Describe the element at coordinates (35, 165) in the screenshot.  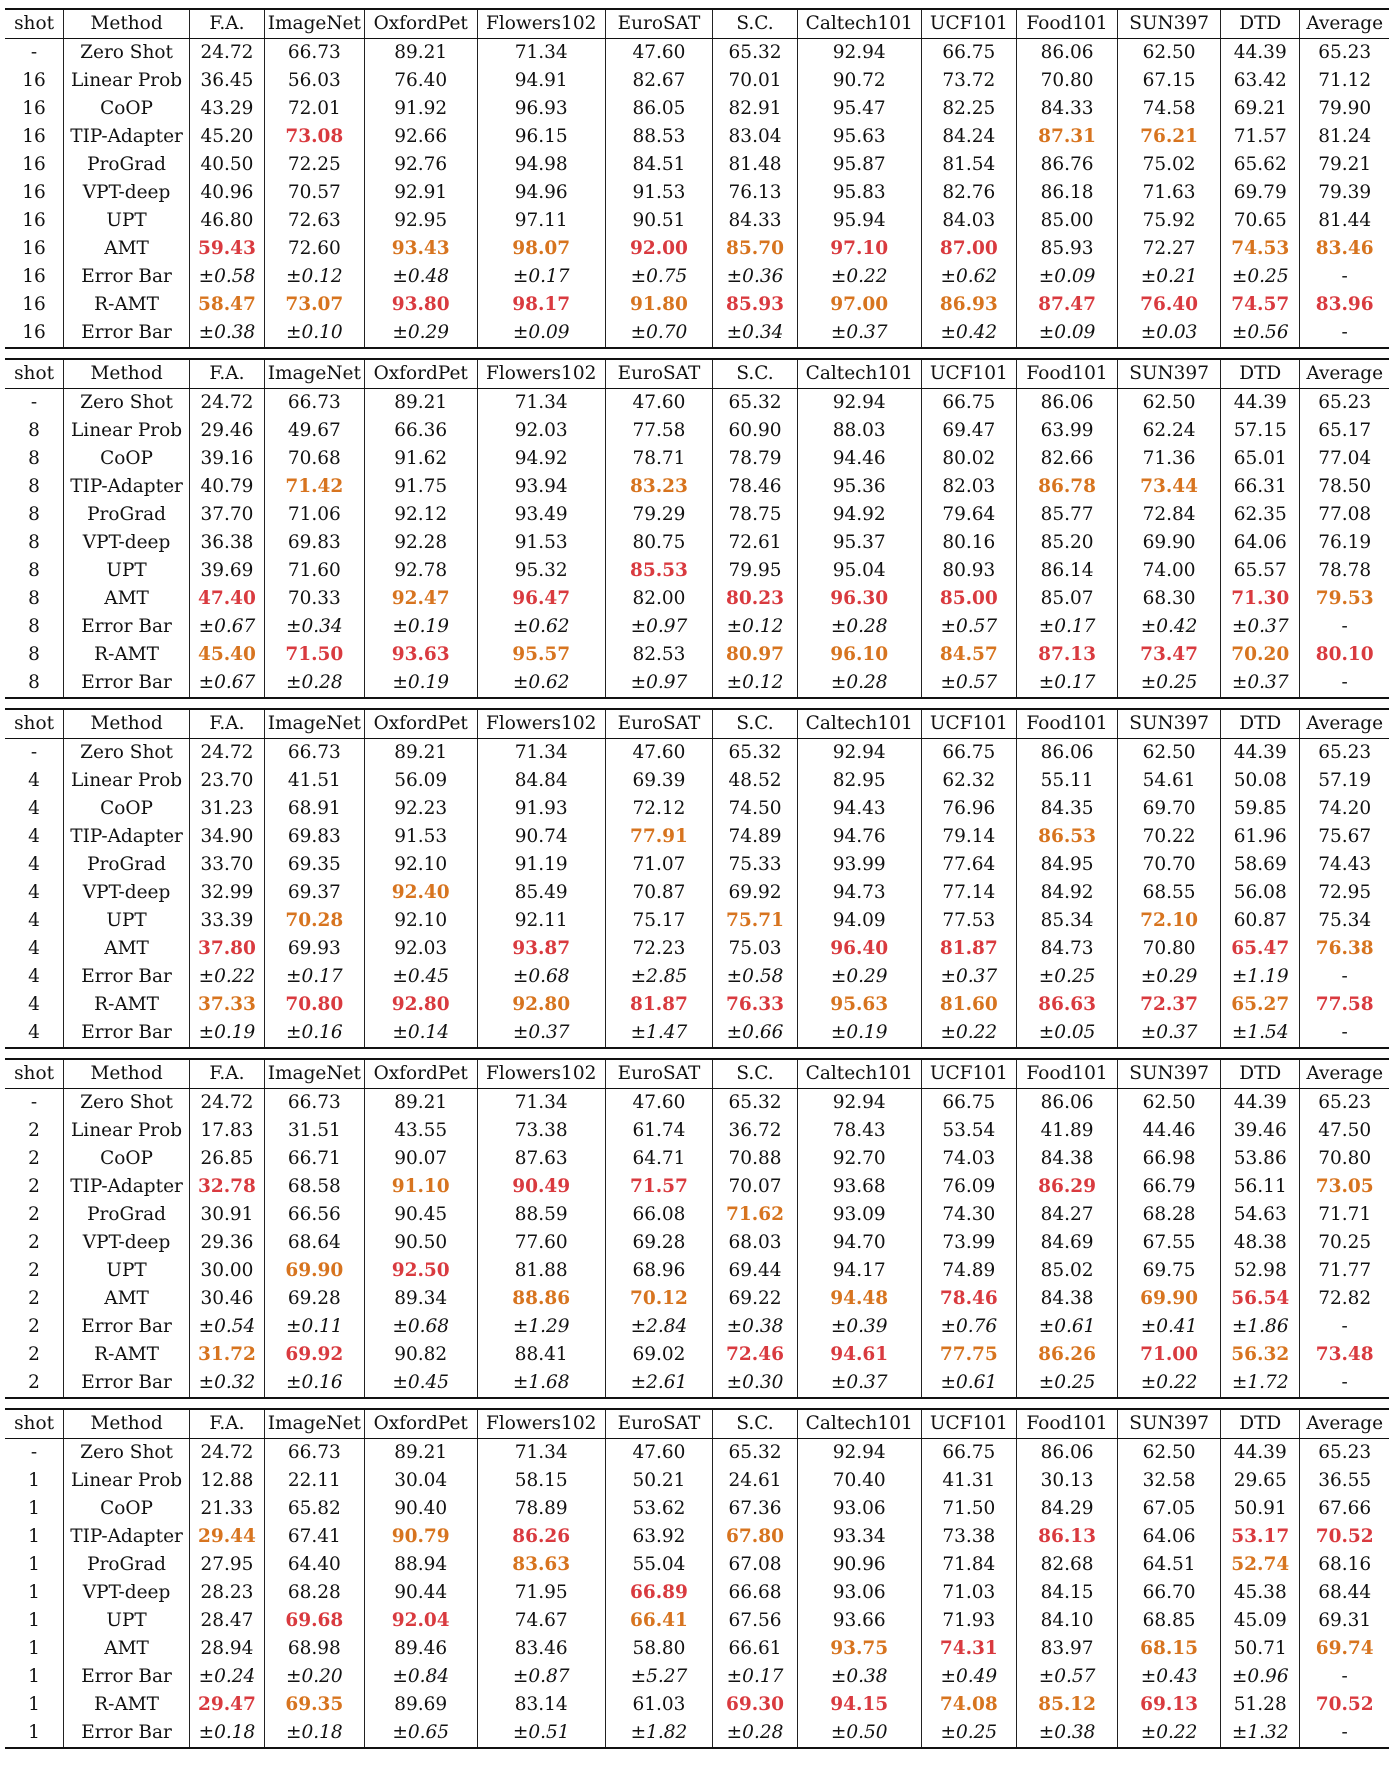
I see `shot-cell: 16` at that location.